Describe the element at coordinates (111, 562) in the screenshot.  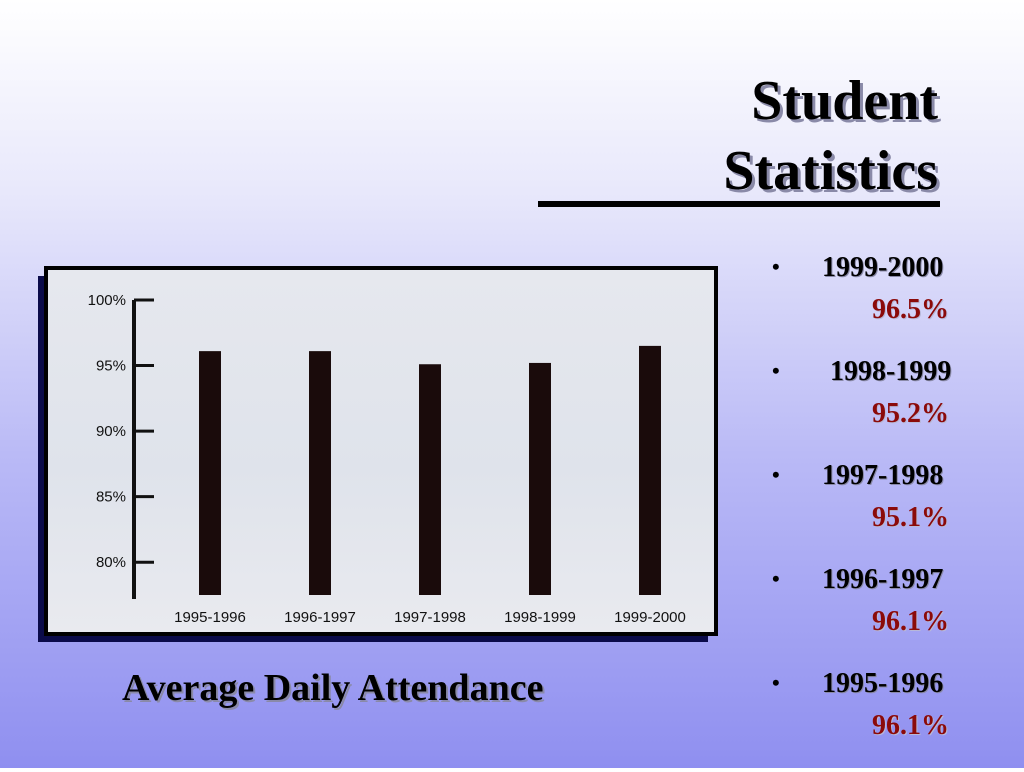
I see `y-tick-label: 80%` at that location.